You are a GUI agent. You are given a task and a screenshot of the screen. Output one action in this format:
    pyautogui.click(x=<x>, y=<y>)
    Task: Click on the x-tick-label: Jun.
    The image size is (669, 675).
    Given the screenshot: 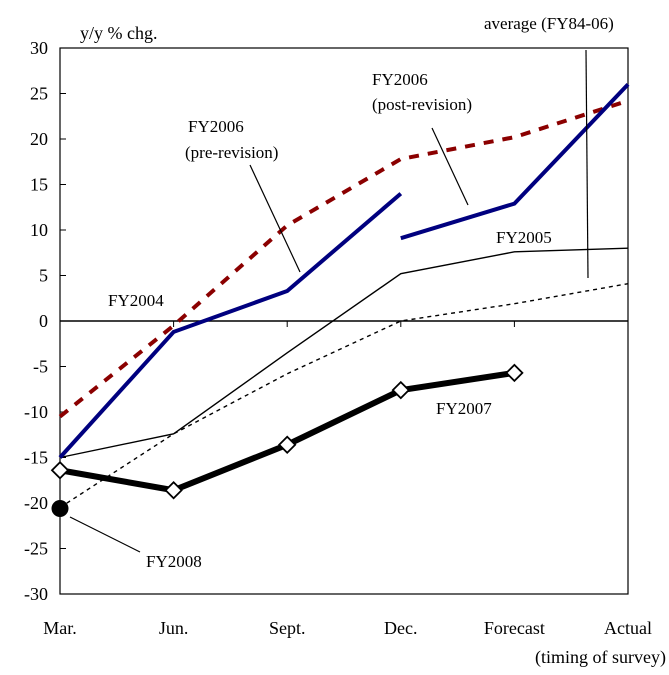 What is the action you would take?
    pyautogui.click(x=174, y=628)
    